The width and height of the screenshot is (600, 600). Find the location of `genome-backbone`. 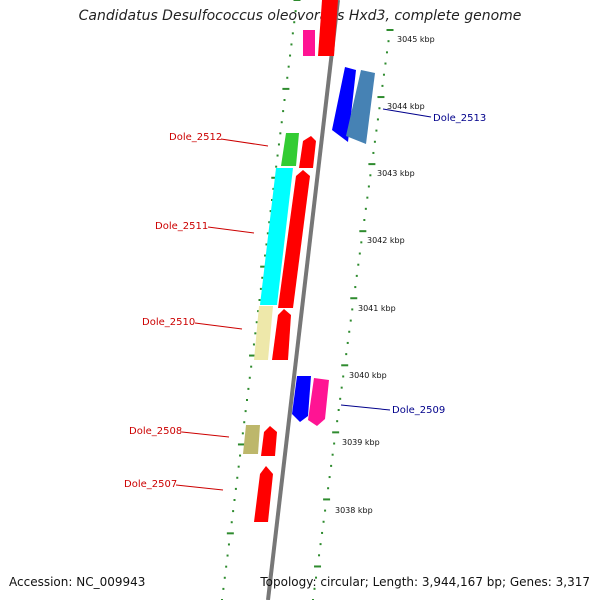

genome-backbone is located at coordinates (303, 300).